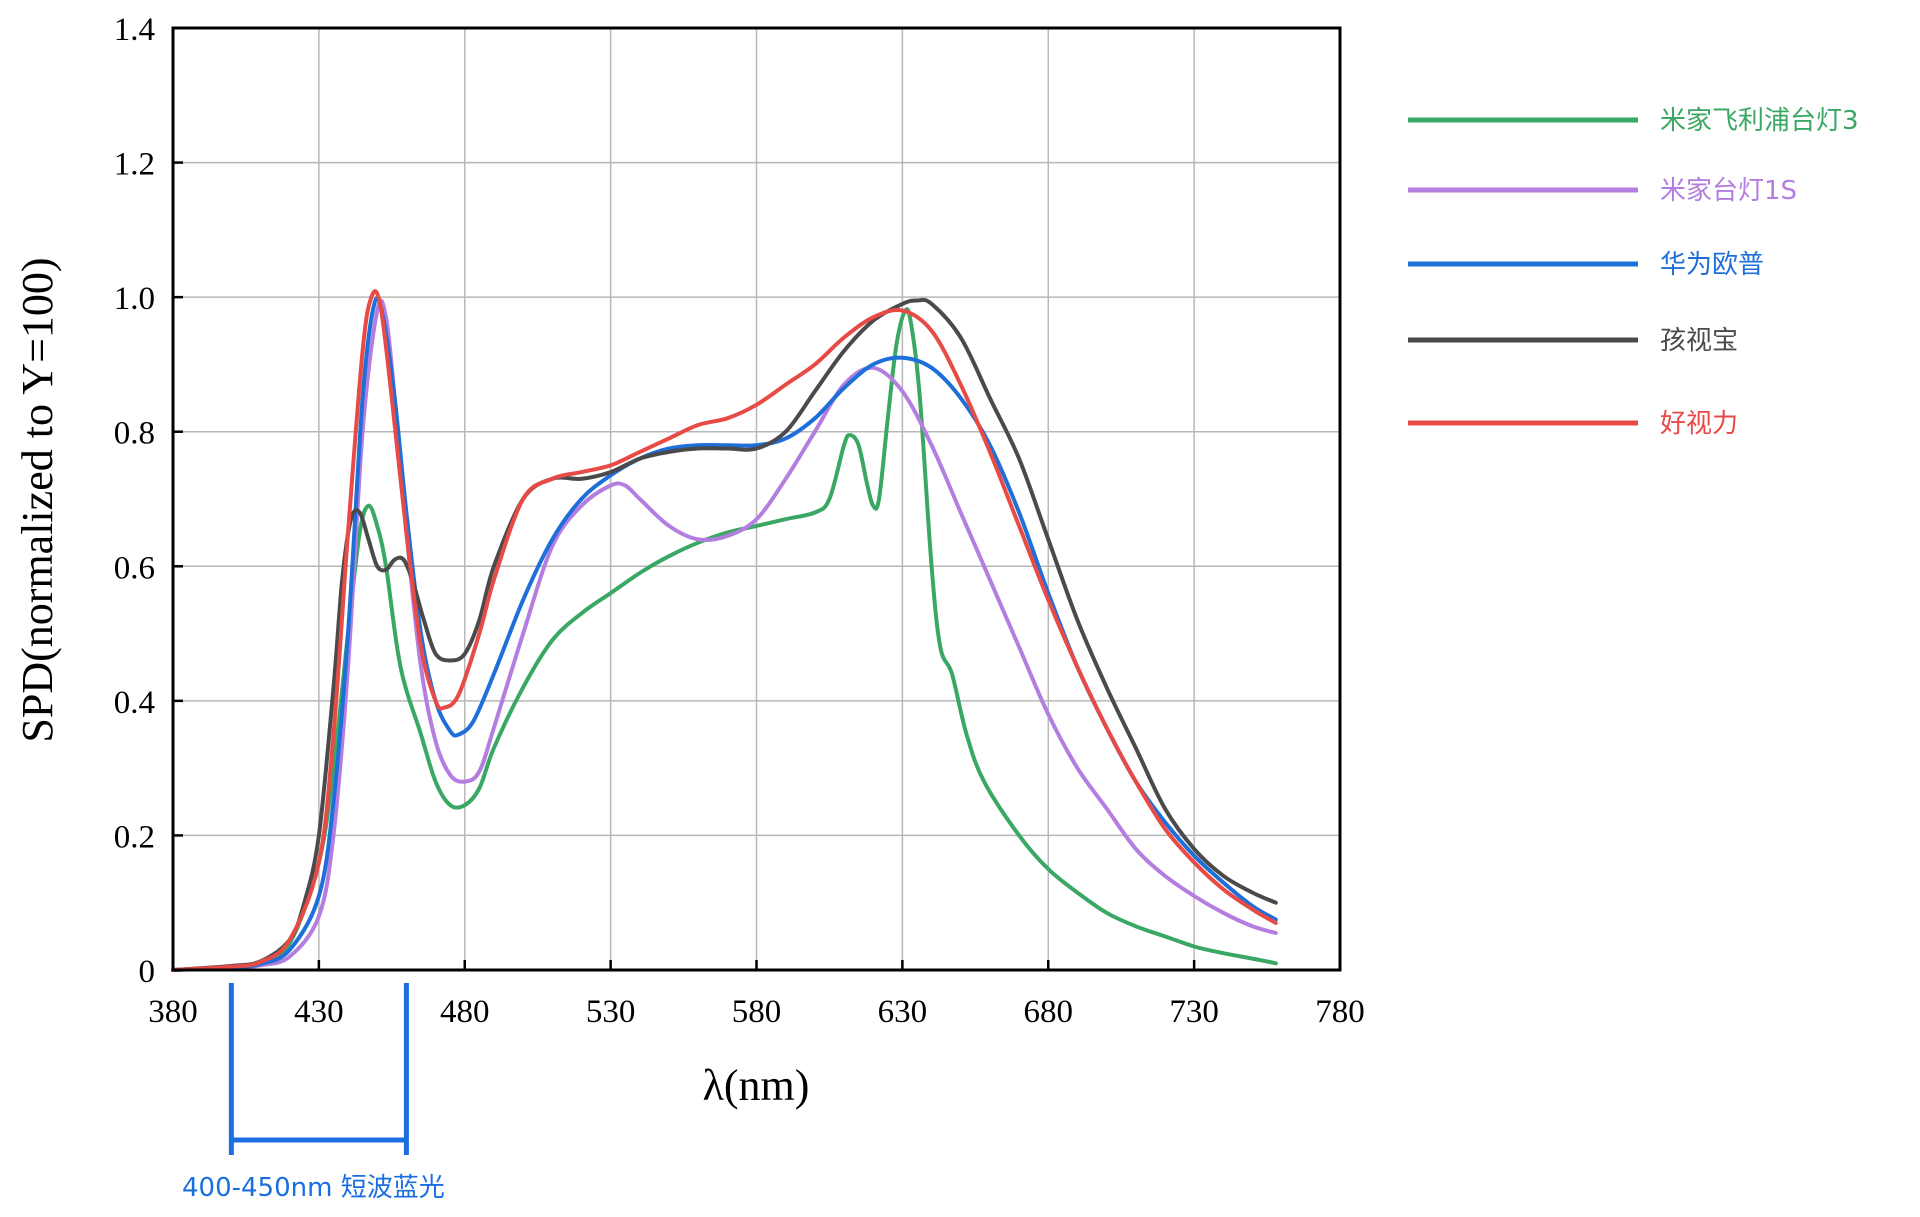  Describe the element at coordinates (313, 1188) in the screenshot. I see `range-annotation-label: 400-450nm 短波蓝光` at that location.